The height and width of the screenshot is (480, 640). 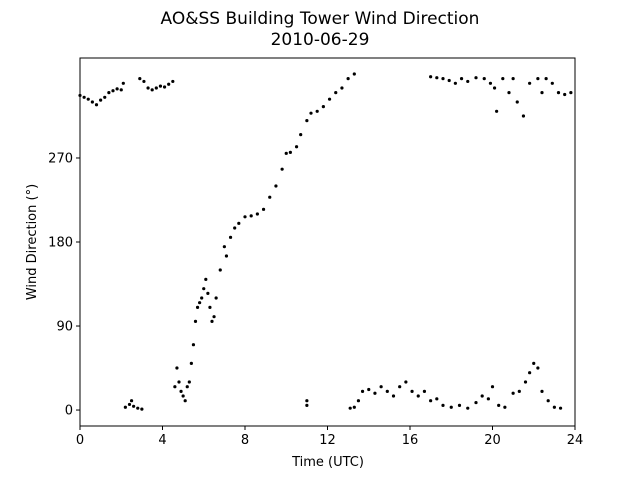 What do you see at coordinates (162, 440) in the screenshot?
I see `x-tick-label: 4` at bounding box center [162, 440].